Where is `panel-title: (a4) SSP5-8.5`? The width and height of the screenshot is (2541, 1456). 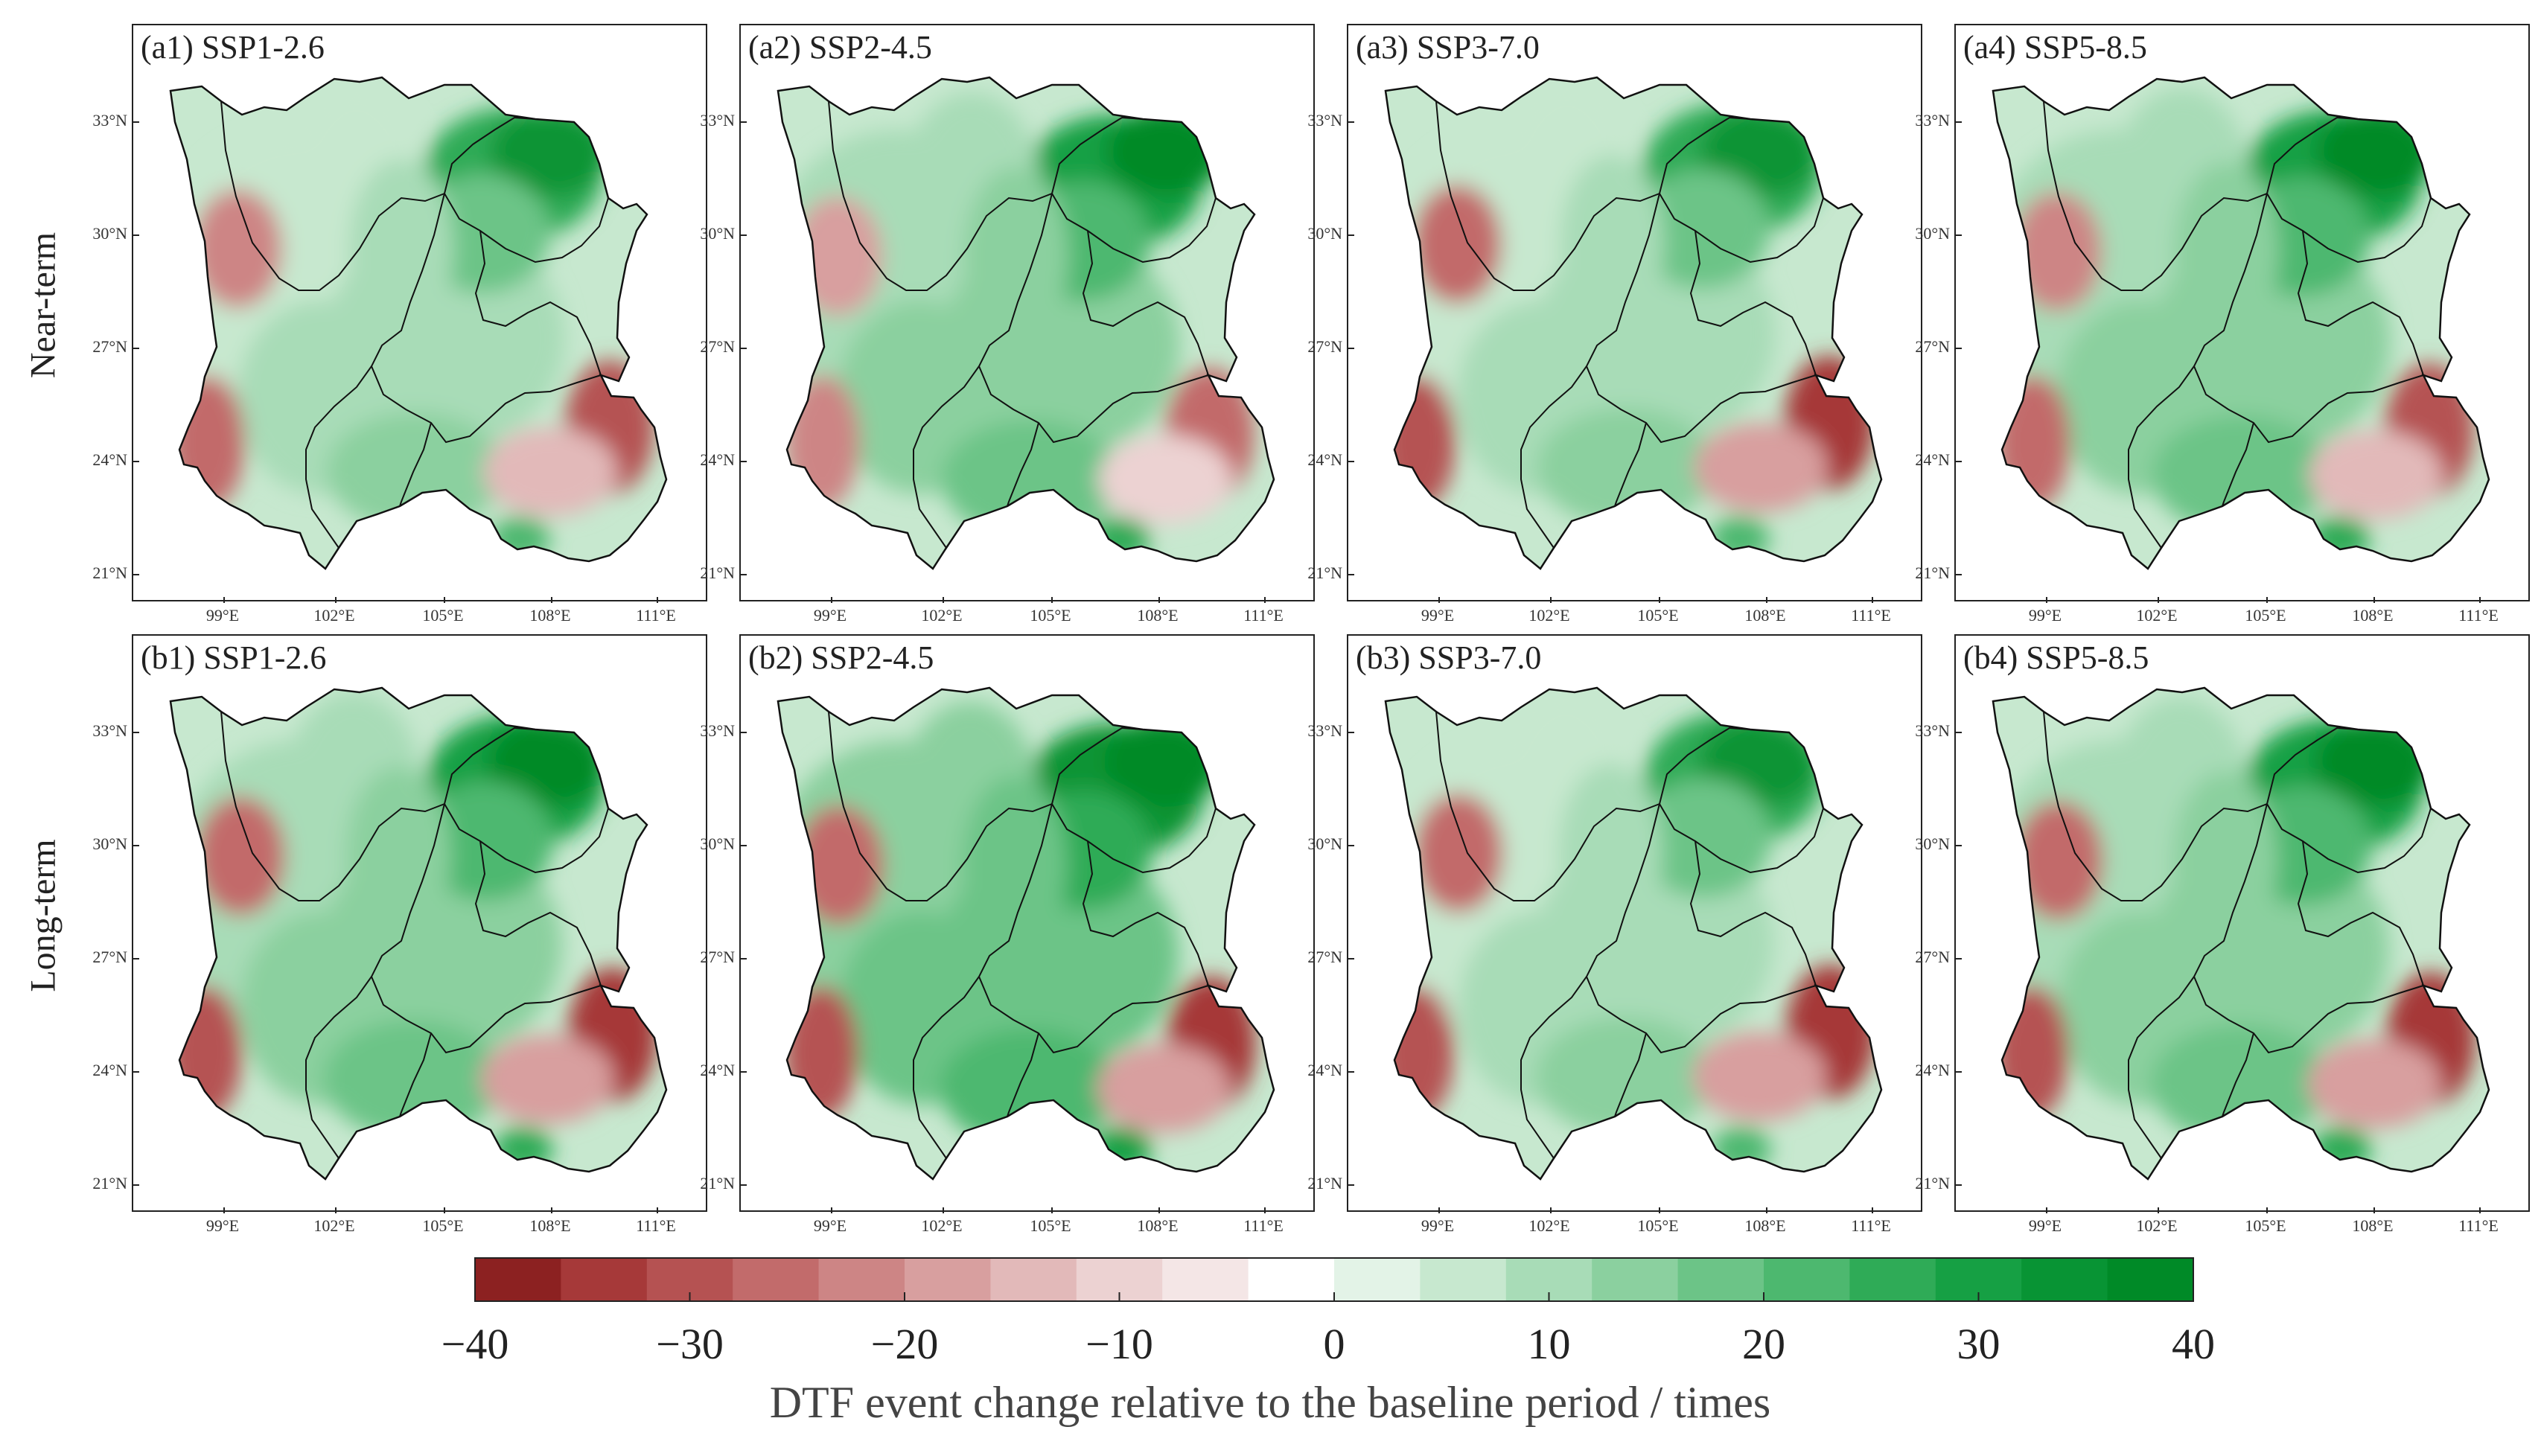
panel-title: (a4) SSP5-8.5 is located at coordinates (2055, 47).